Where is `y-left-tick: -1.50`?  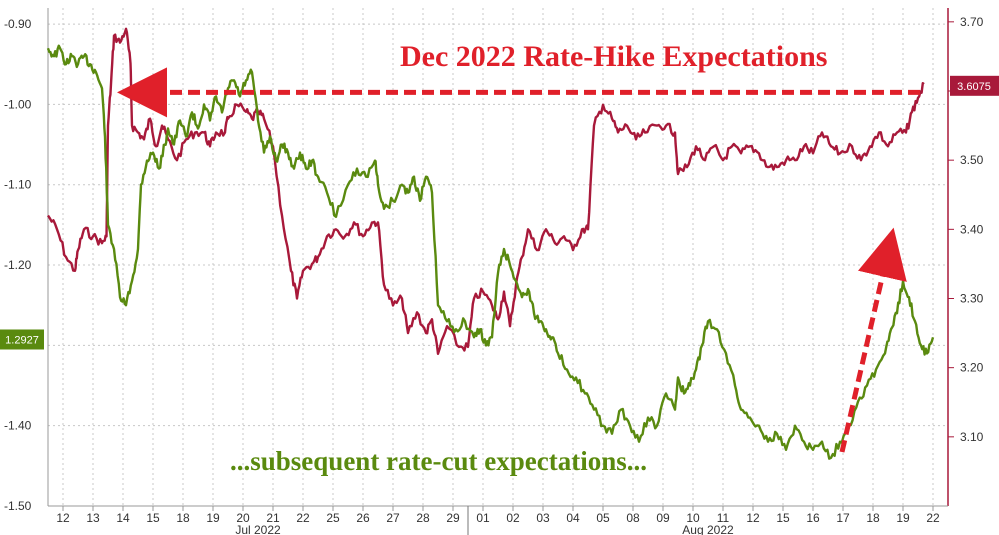
y-left-tick: -1.50 is located at coordinates (18, 506).